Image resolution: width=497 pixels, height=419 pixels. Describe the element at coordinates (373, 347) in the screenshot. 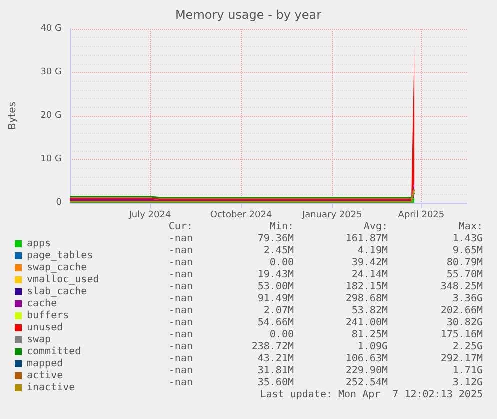

I see `text: 1.09G` at that location.